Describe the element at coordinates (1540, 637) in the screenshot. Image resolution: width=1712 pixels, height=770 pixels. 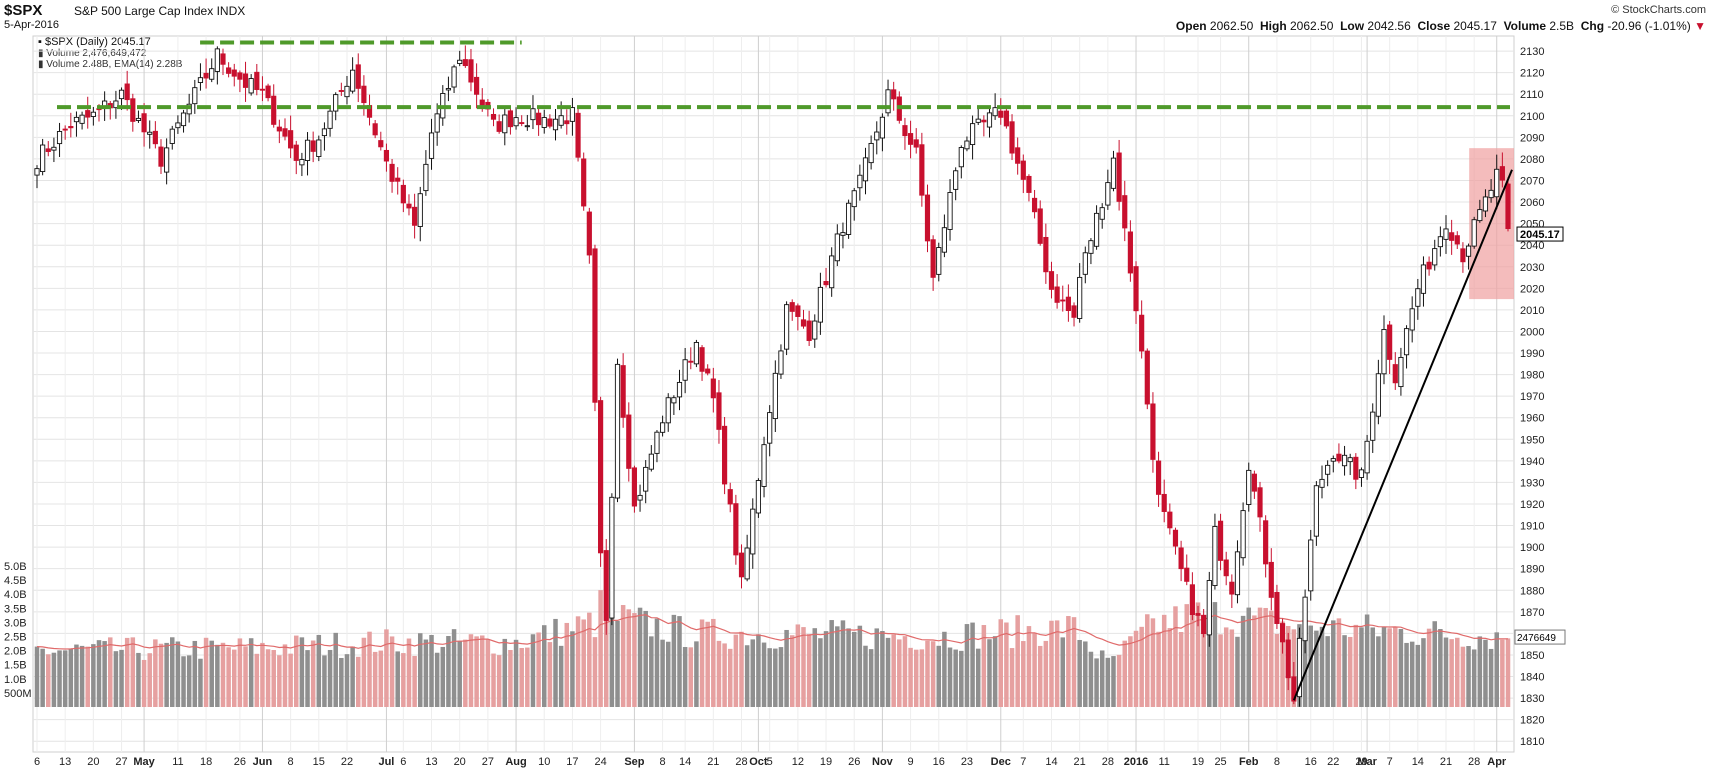
I see `last-volume-box` at that location.